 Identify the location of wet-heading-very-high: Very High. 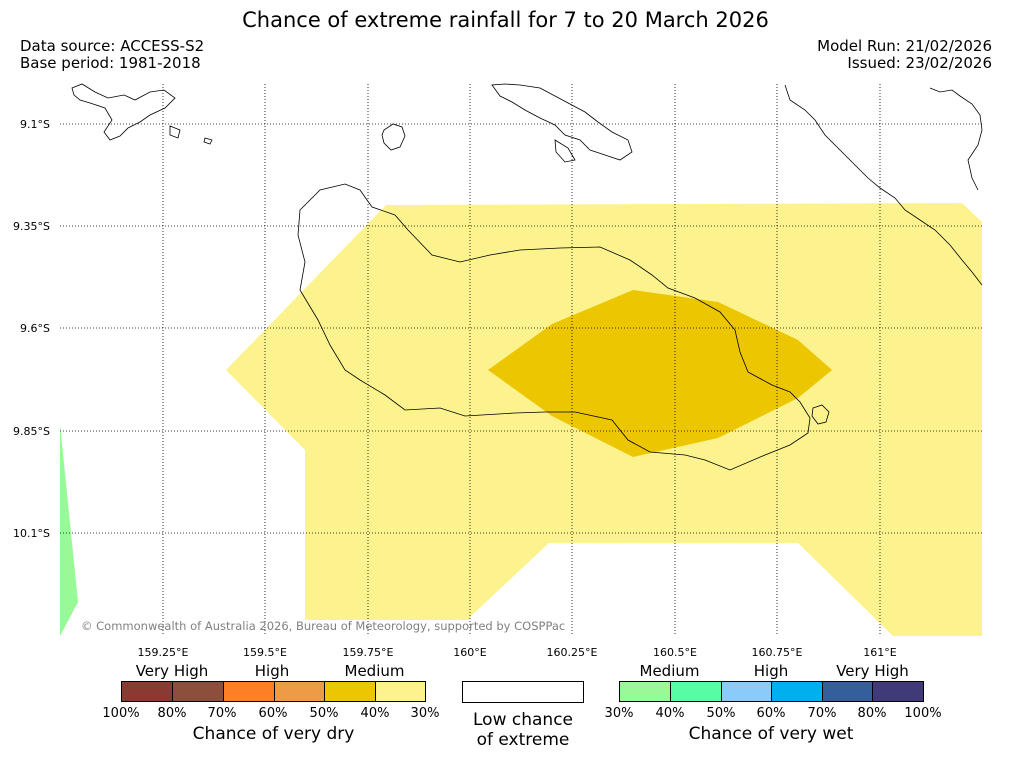
(872, 671).